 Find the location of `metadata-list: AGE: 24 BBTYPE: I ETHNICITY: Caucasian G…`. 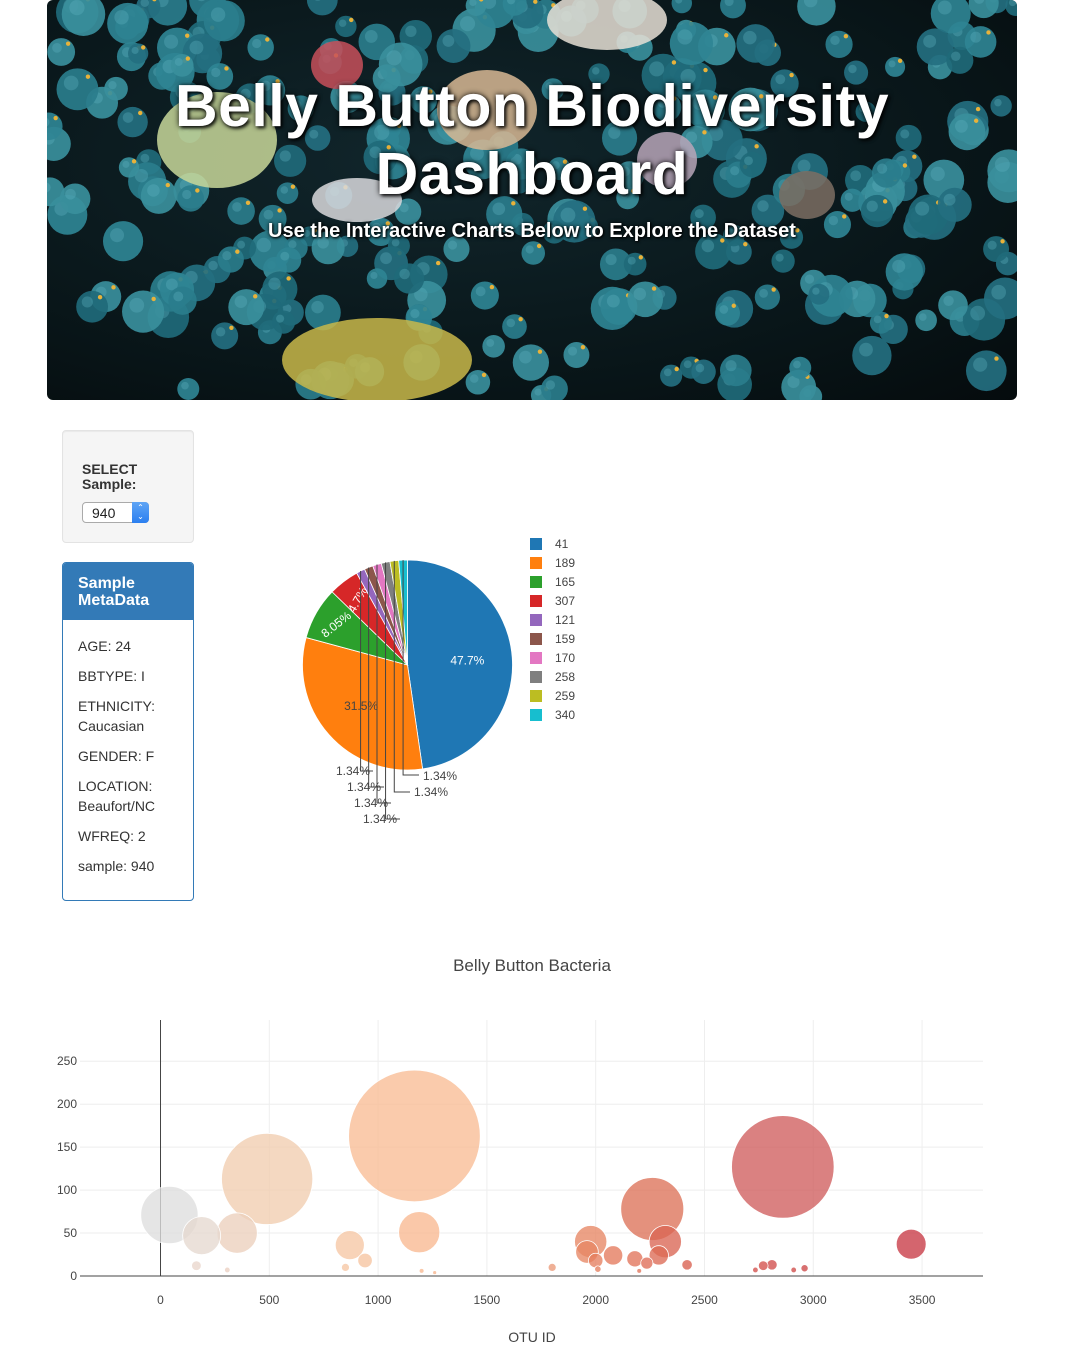

metadata-list: AGE: 24 BBTYPE: I ETHNICITY: Caucasian G… is located at coordinates (128, 761).